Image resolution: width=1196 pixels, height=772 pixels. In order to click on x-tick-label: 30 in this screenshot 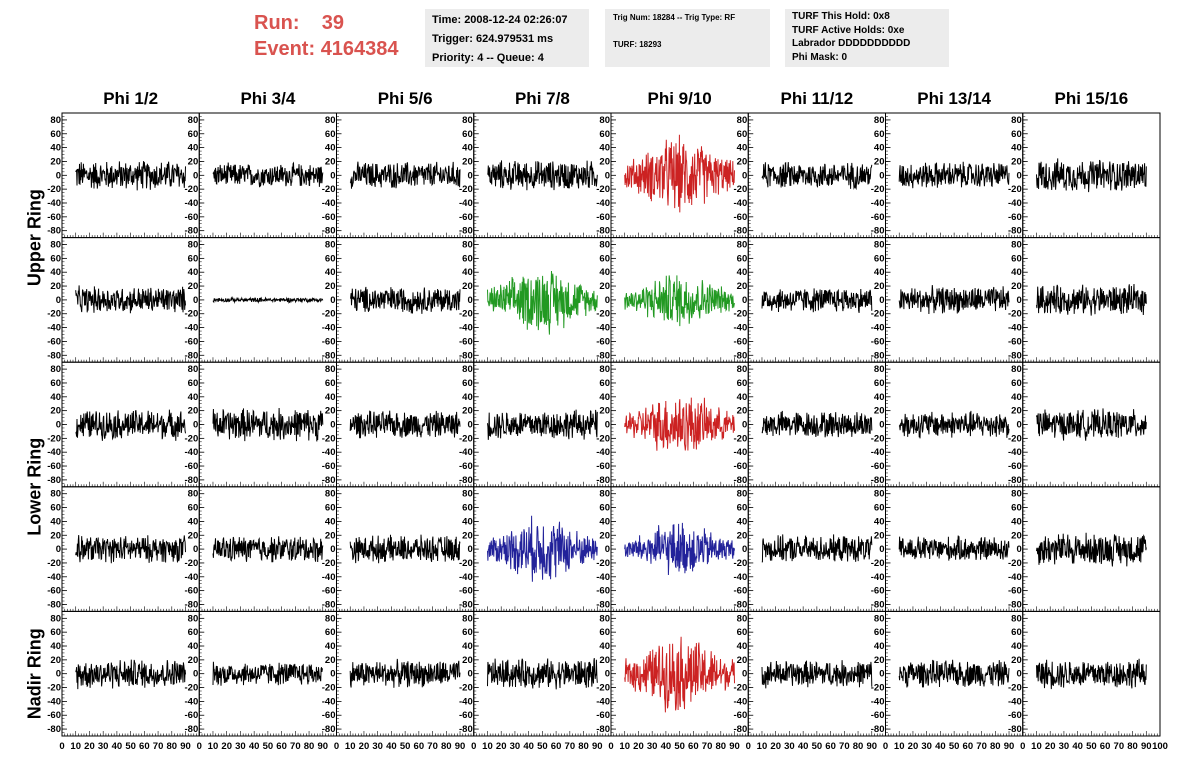, I will do `click(1064, 746)`.